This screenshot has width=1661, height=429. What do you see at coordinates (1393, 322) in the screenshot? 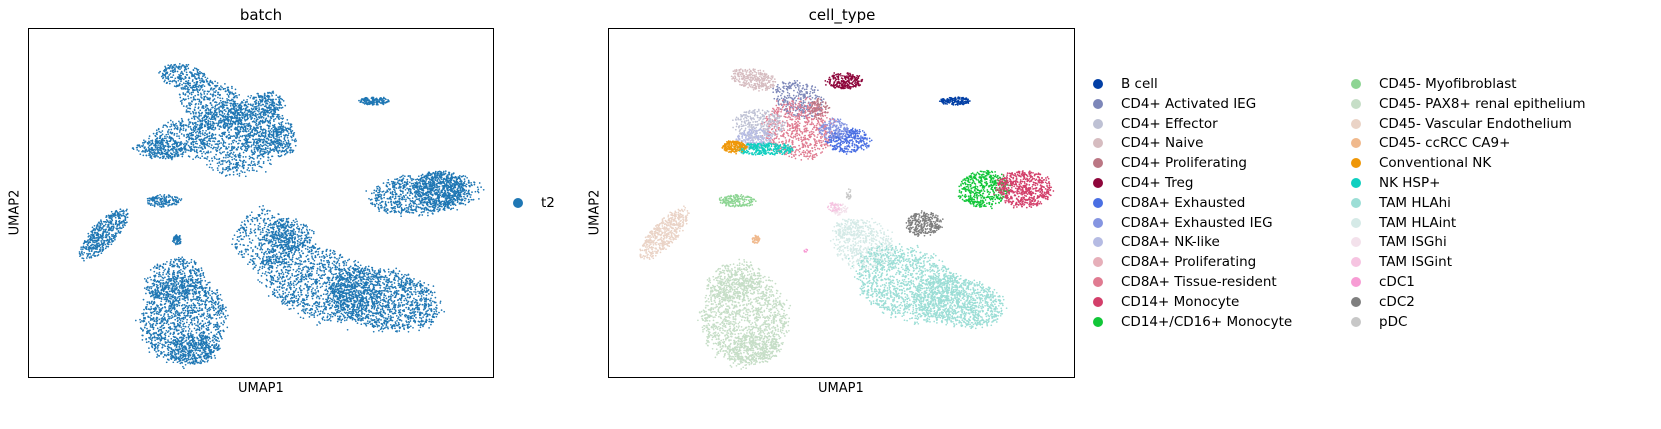
I see `legend-label: pDC` at bounding box center [1393, 322].